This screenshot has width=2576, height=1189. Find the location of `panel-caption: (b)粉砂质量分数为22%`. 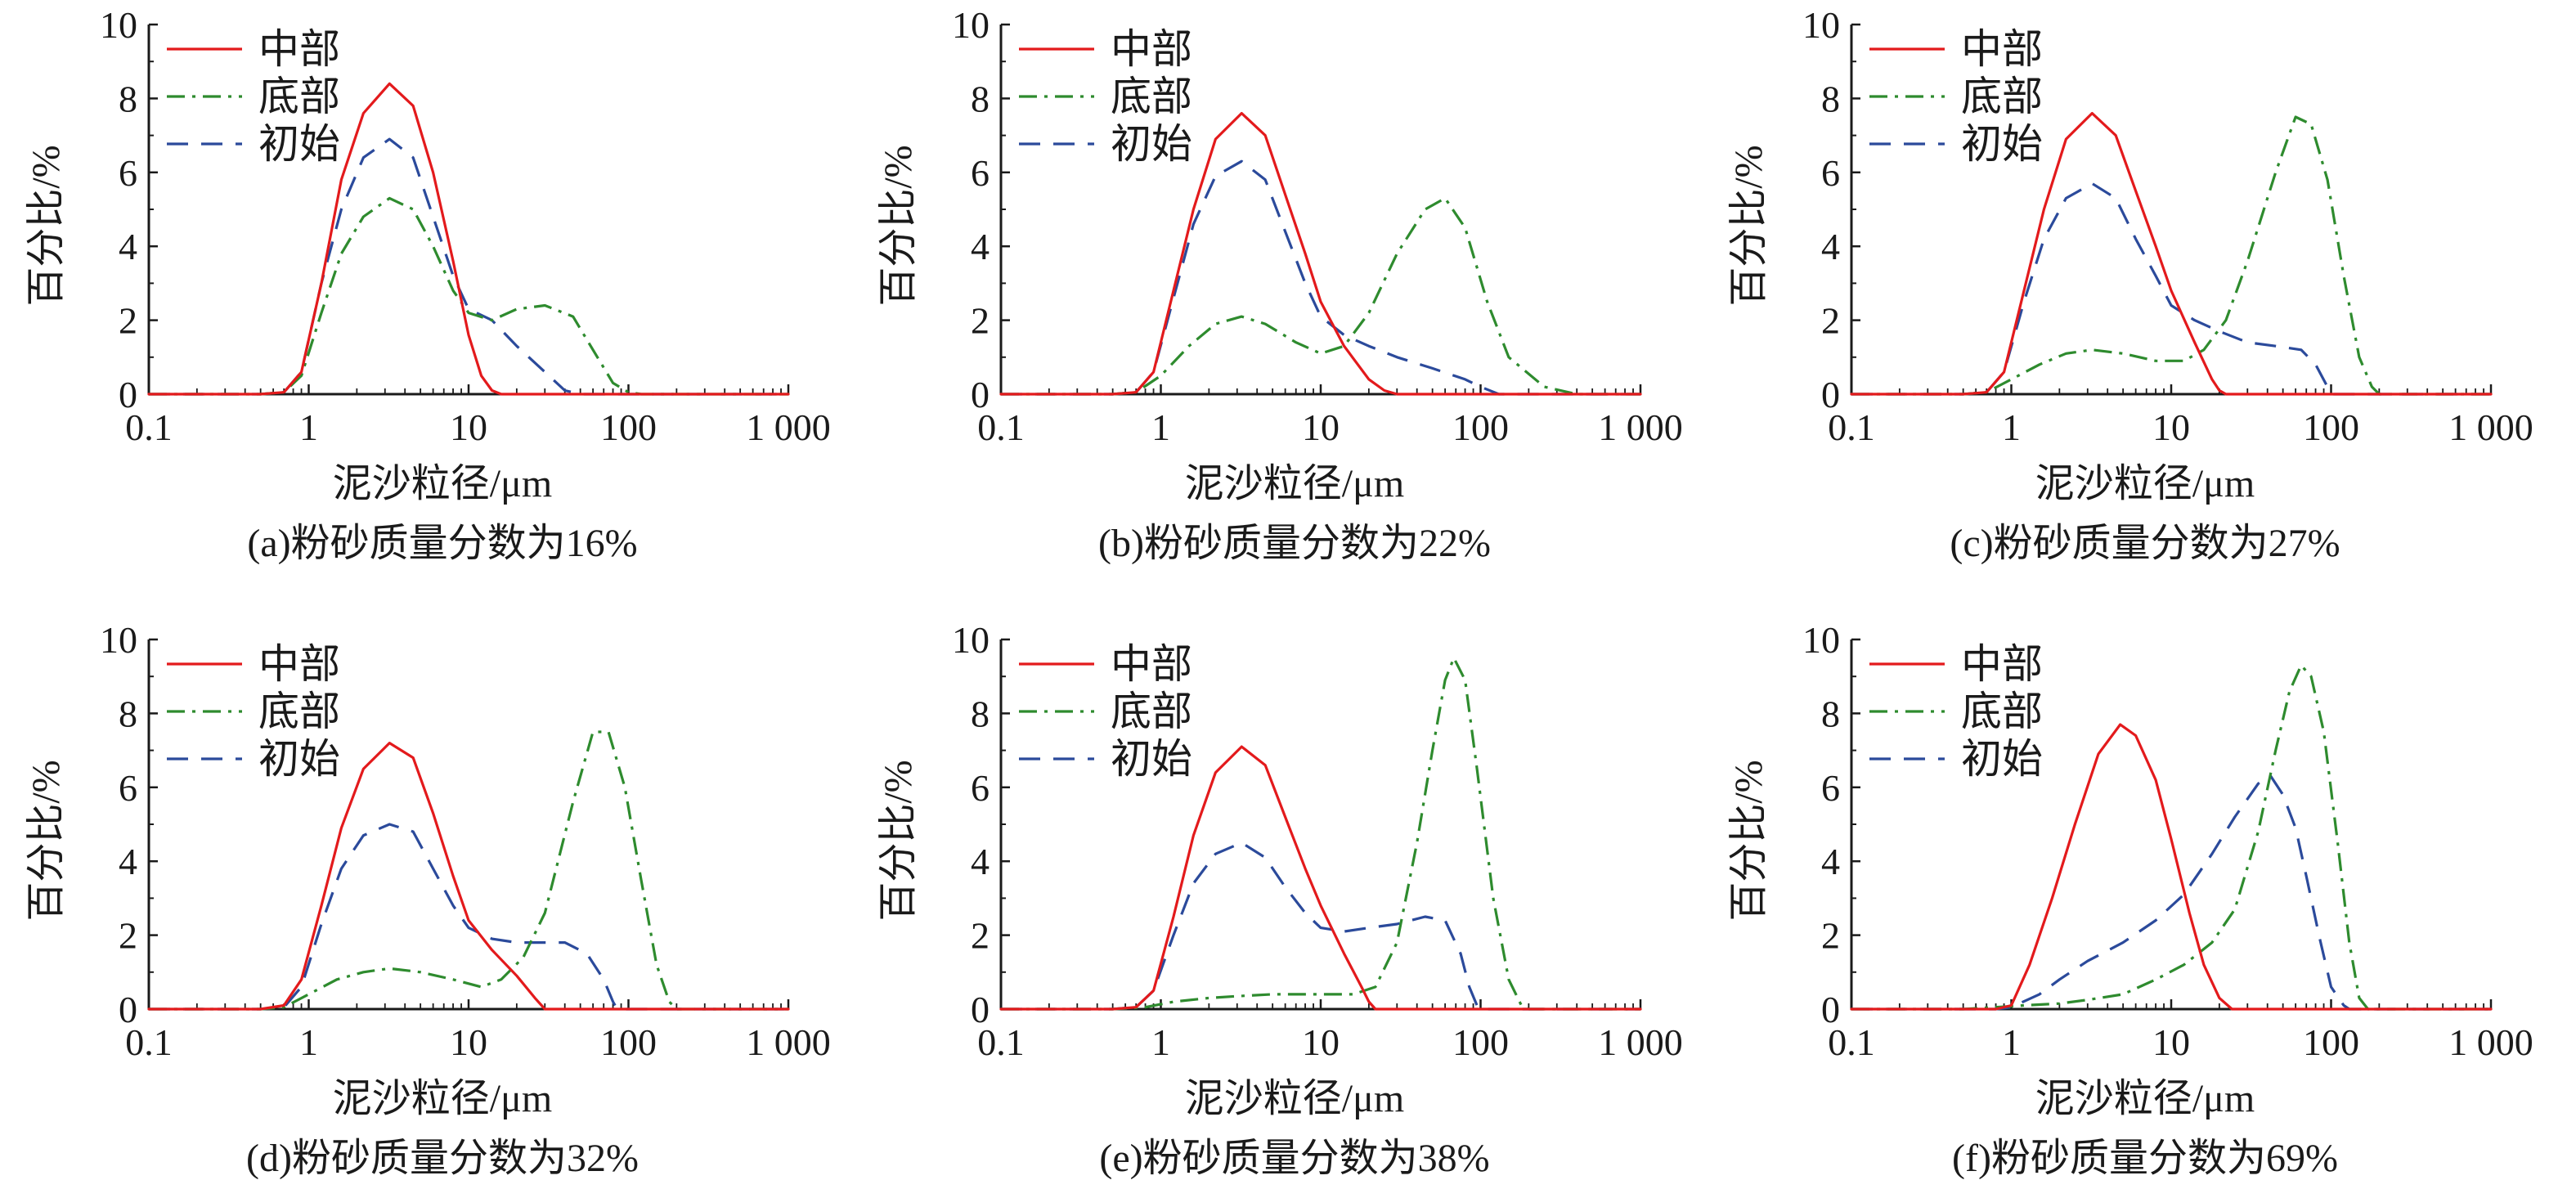

panel-caption: (b)粉砂质量分数为22% is located at coordinates (1295, 543).